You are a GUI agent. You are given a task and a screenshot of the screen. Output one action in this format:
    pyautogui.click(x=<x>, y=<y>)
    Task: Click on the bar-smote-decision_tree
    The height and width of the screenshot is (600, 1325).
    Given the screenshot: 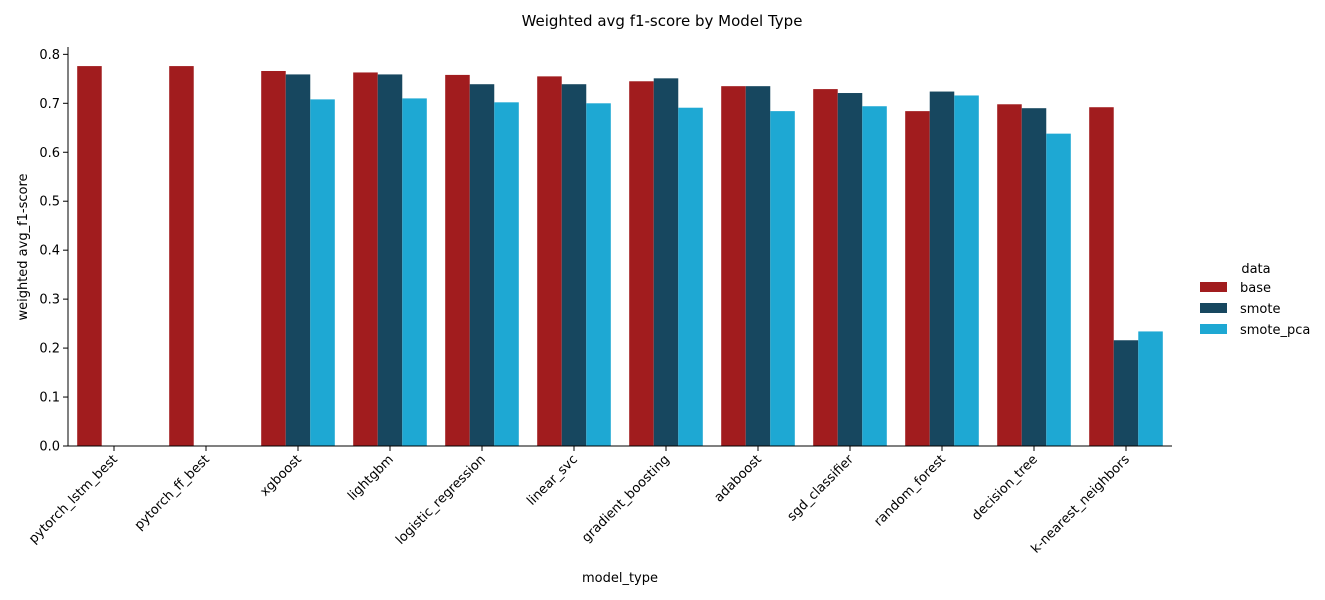 What is the action you would take?
    pyautogui.click(x=1034, y=277)
    